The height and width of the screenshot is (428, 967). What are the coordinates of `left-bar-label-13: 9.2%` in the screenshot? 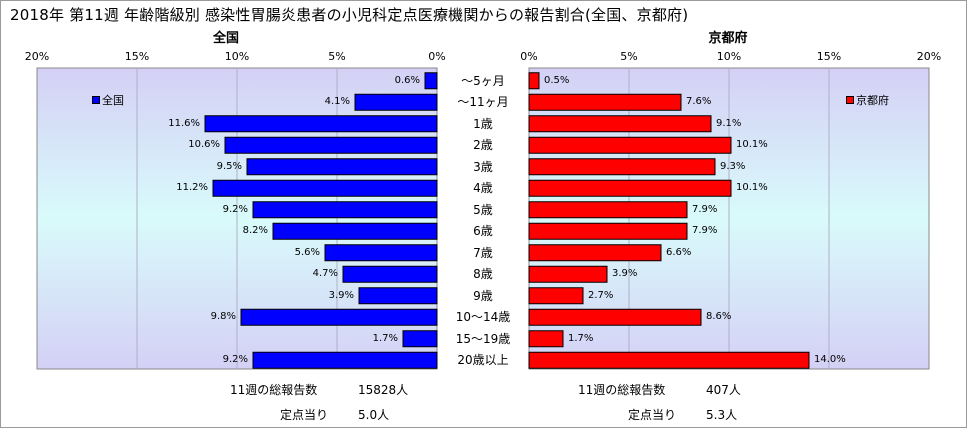 It's located at (235, 360).